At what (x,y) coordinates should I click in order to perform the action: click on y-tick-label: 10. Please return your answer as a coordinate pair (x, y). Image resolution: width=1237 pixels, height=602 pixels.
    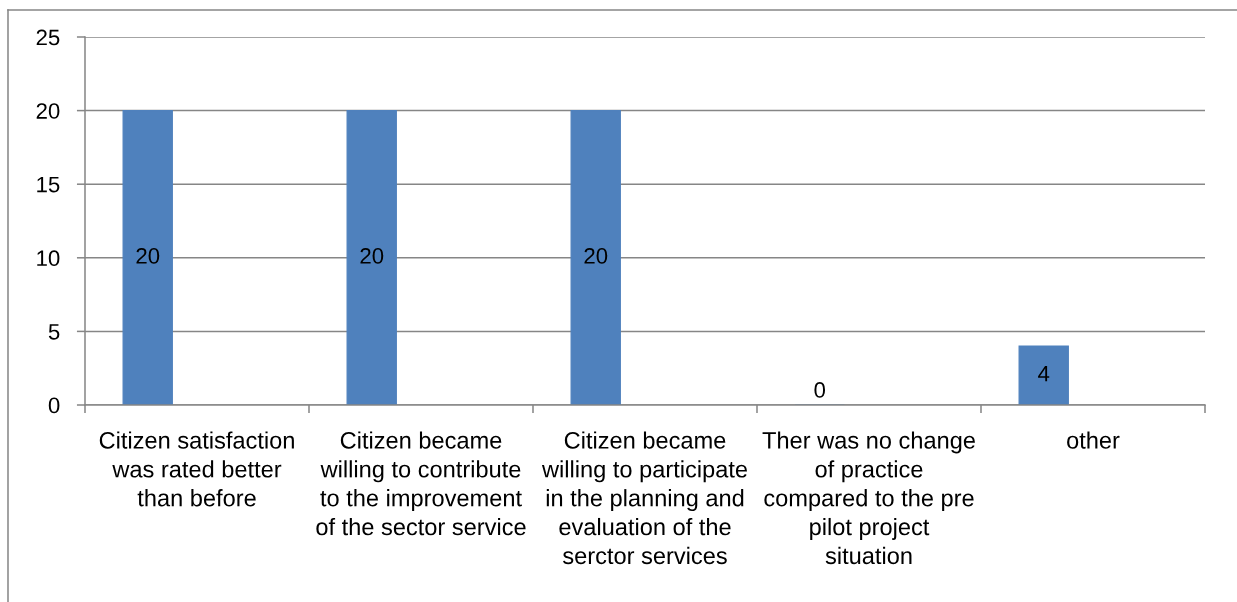
    Looking at the image, I should click on (48, 258).